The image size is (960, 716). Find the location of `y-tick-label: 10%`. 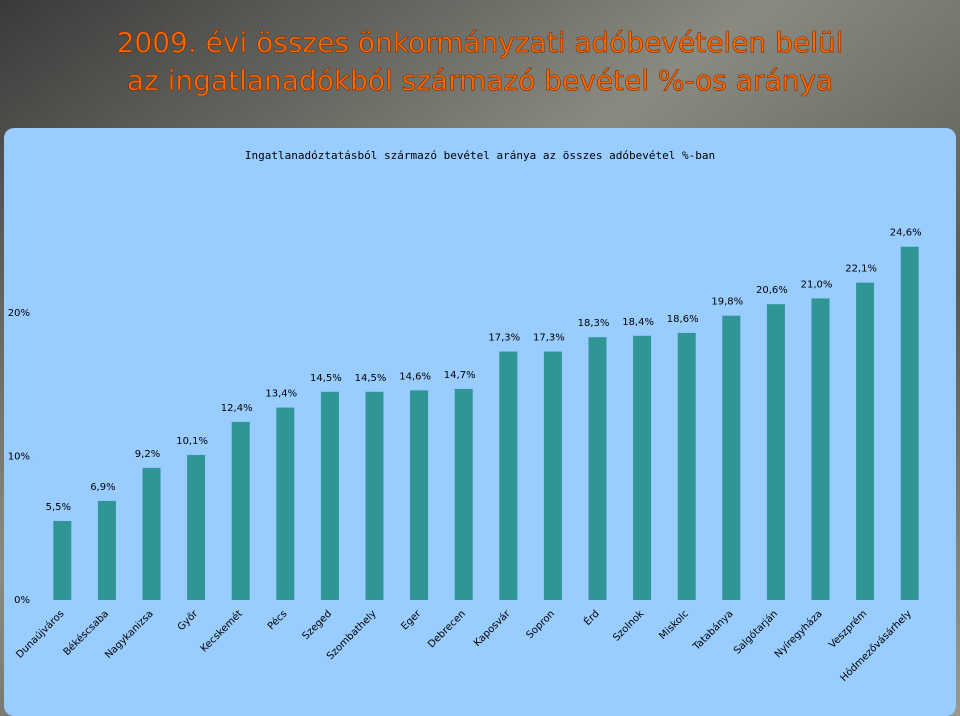

y-tick-label: 10% is located at coordinates (19, 456).